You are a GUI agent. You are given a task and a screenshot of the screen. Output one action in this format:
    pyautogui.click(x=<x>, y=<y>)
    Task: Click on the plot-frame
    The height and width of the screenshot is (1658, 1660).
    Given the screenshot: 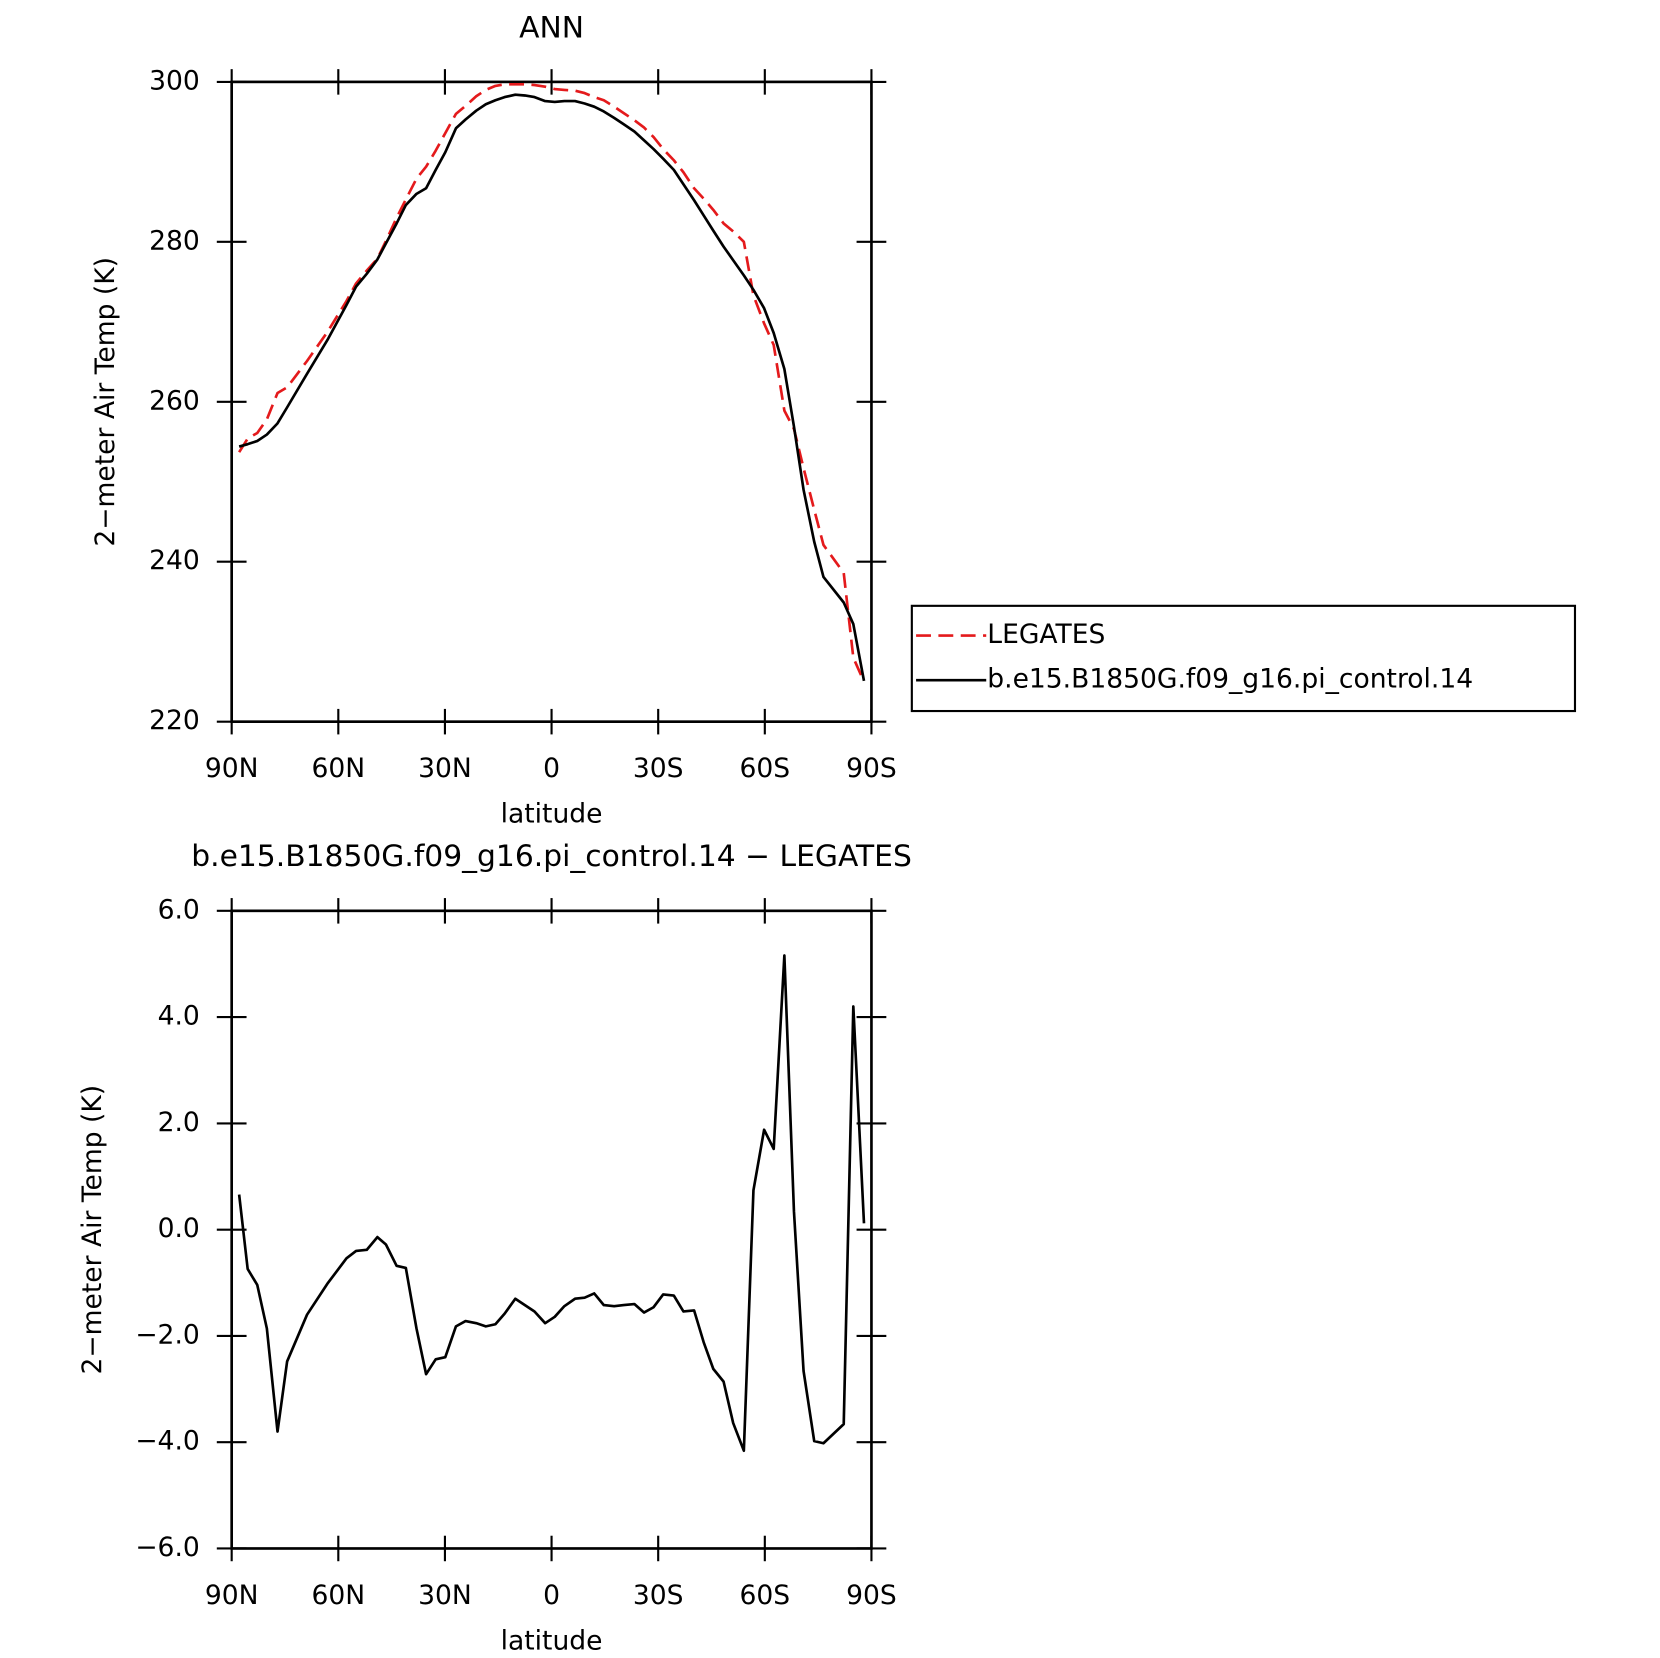 What is the action you would take?
    pyautogui.click(x=551, y=1229)
    